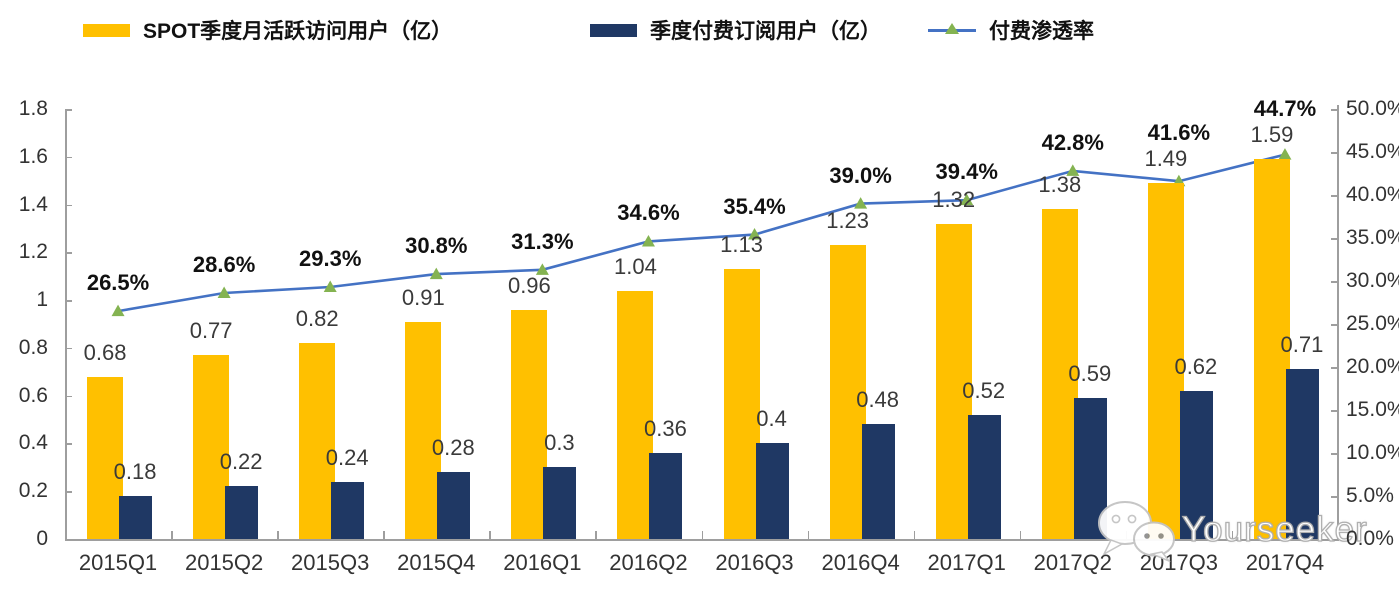 The height and width of the screenshot is (596, 1399). What do you see at coordinates (765, 31) in the screenshot?
I see `legend-label-subs: 季度付费订阅用户（亿）` at bounding box center [765, 31].